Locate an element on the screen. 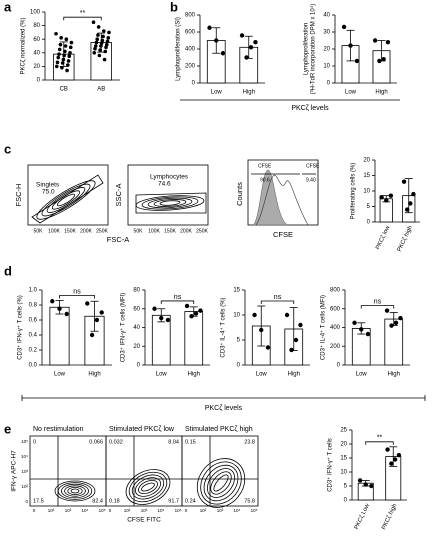  y-axis-label: CD3⁺ IFN-γ⁺ T cells (MFI) is located at coordinates (123, 328).